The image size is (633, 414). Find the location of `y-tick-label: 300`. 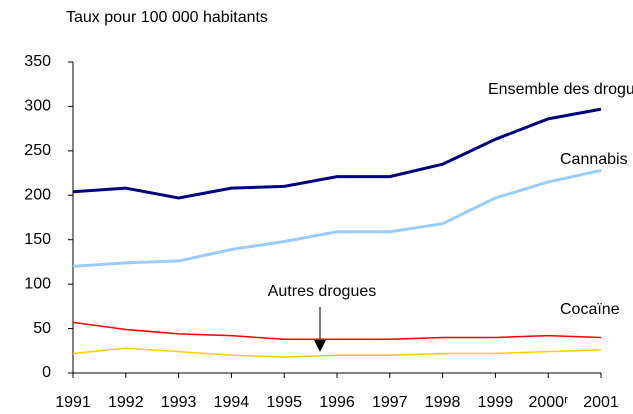

y-tick-label: 300 is located at coordinates (37, 106).